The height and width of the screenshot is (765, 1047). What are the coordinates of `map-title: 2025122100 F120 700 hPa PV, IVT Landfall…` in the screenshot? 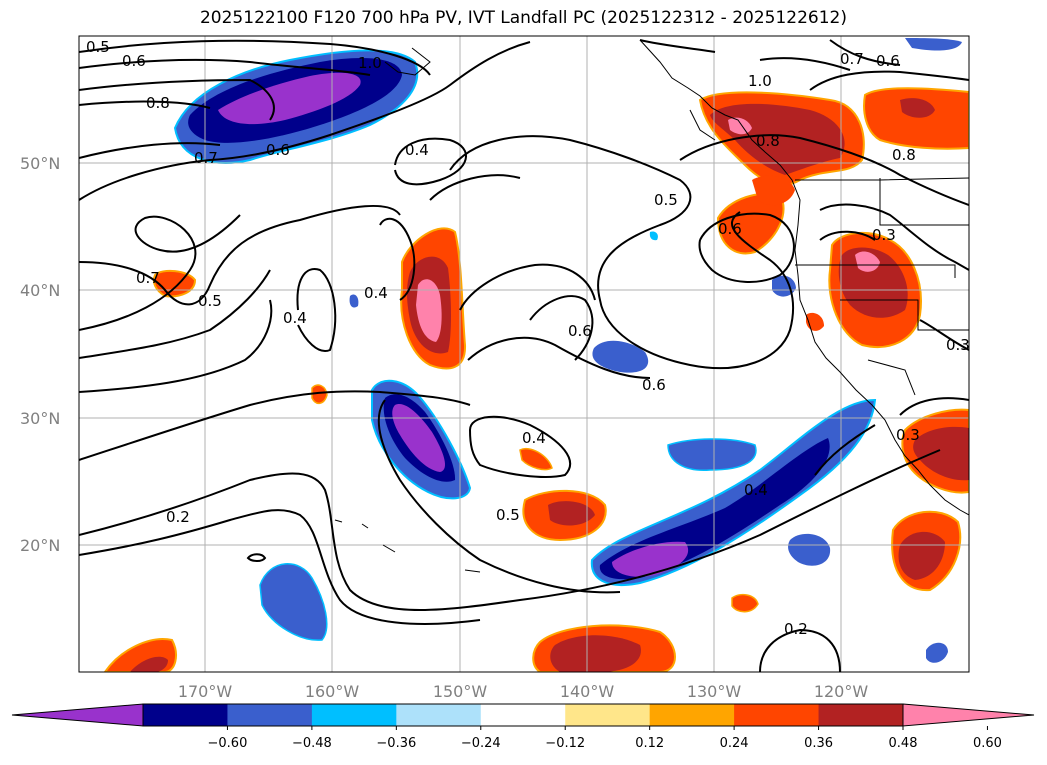 It's located at (523, 18).